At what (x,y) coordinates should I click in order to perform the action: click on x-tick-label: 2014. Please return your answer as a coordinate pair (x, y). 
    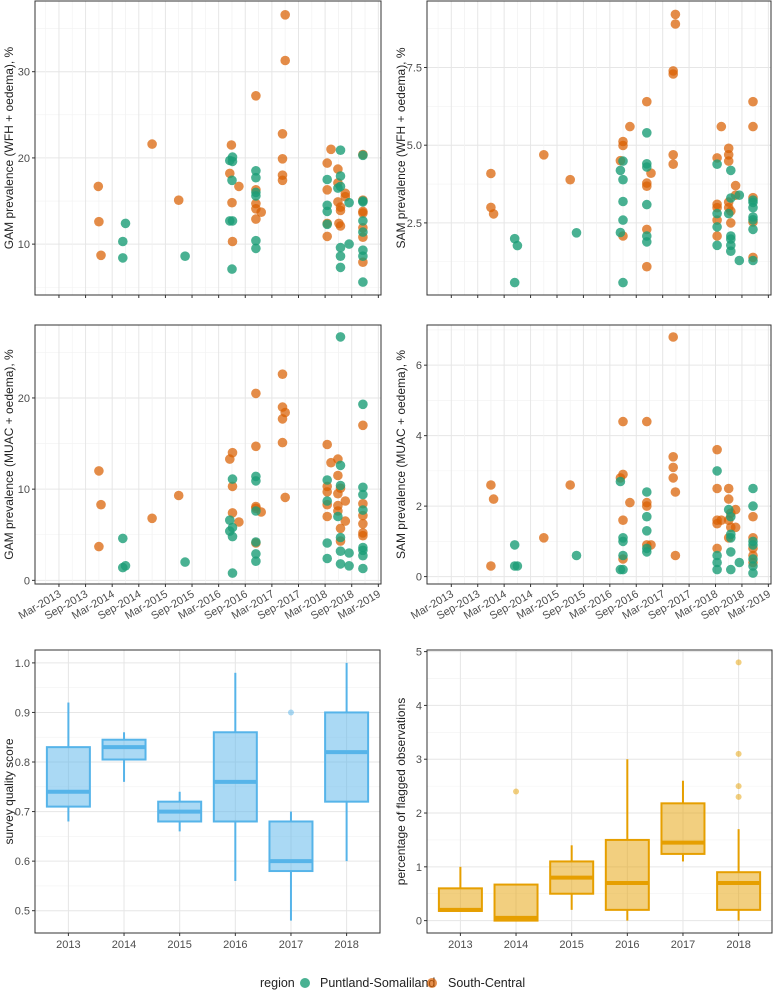
    Looking at the image, I should click on (516, 945).